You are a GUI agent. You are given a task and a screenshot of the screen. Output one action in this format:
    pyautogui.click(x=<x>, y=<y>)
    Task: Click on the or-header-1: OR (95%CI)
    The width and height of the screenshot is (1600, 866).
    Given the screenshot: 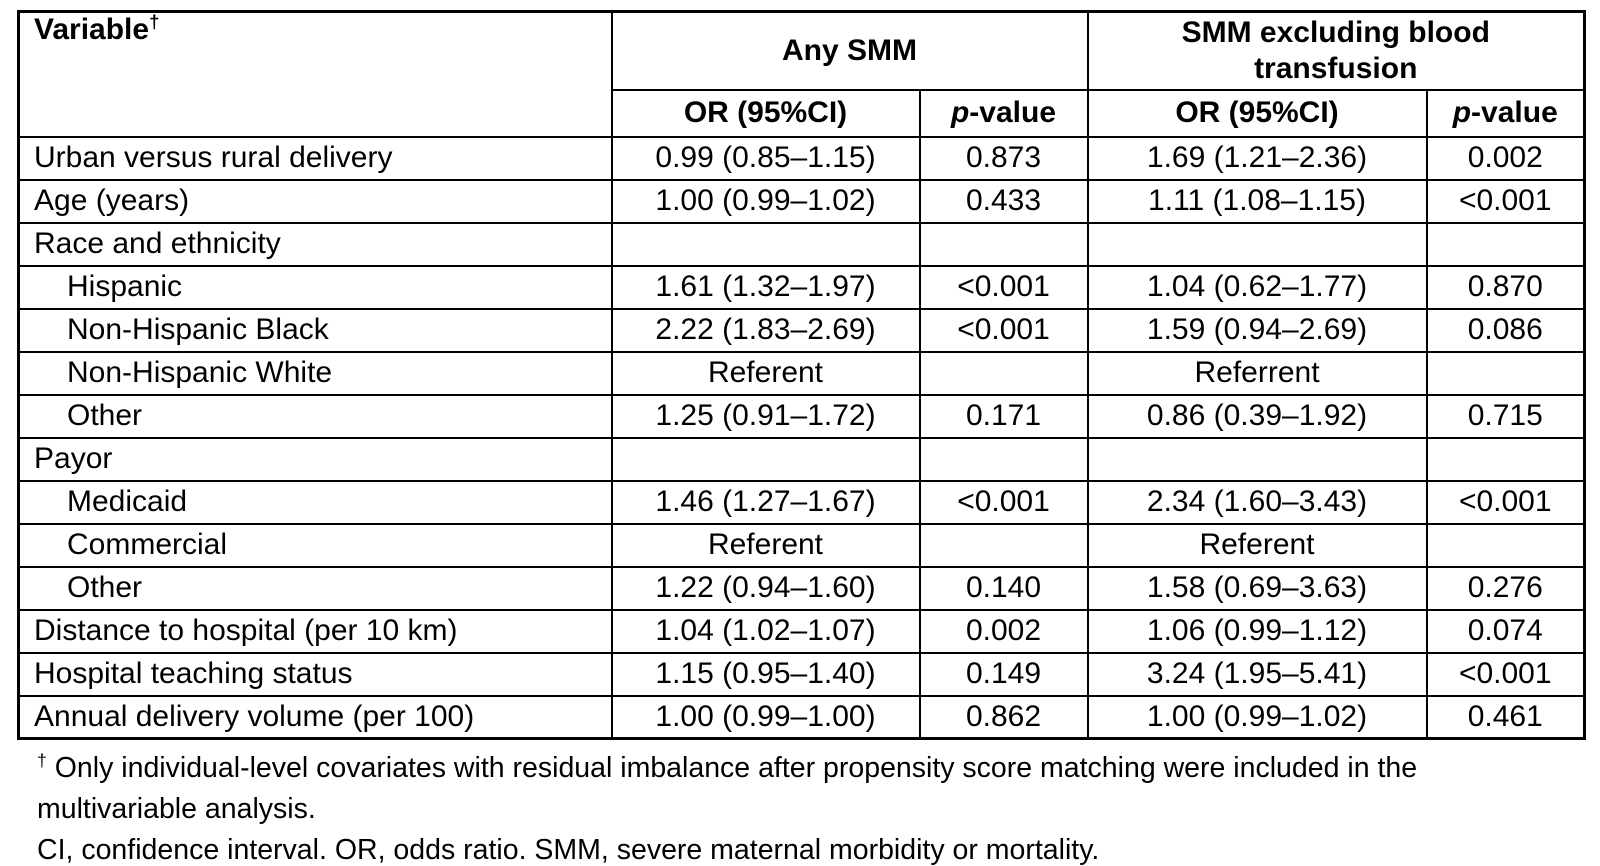 What is the action you would take?
    pyautogui.click(x=765, y=113)
    